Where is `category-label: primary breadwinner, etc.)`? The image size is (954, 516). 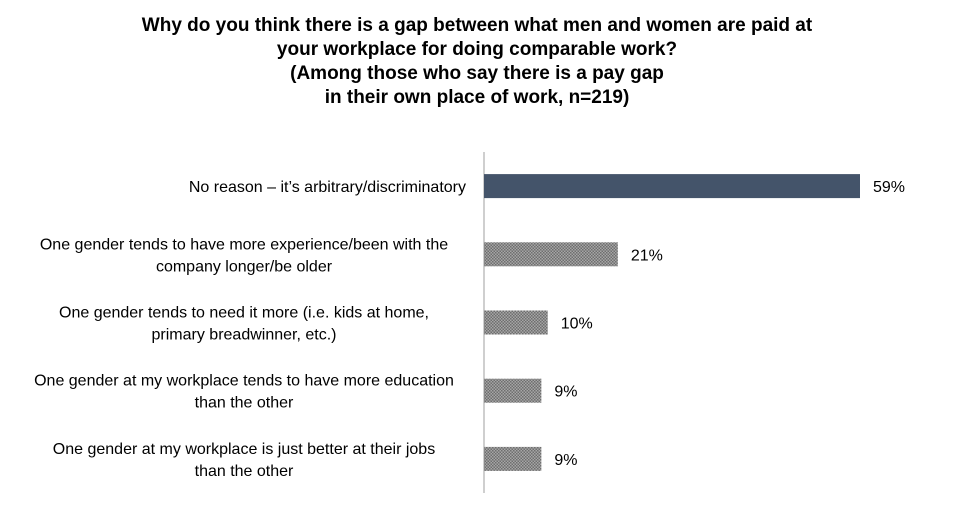 category-label: primary breadwinner, etc.) is located at coordinates (244, 335).